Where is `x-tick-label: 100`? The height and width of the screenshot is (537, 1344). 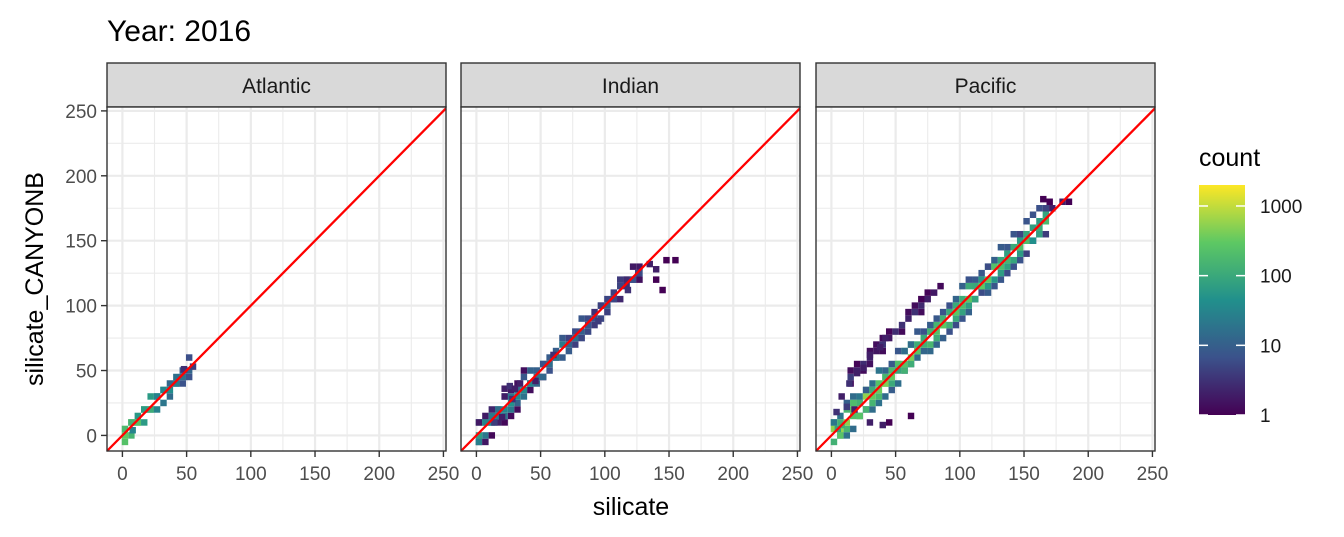 x-tick-label: 100 is located at coordinates (251, 474).